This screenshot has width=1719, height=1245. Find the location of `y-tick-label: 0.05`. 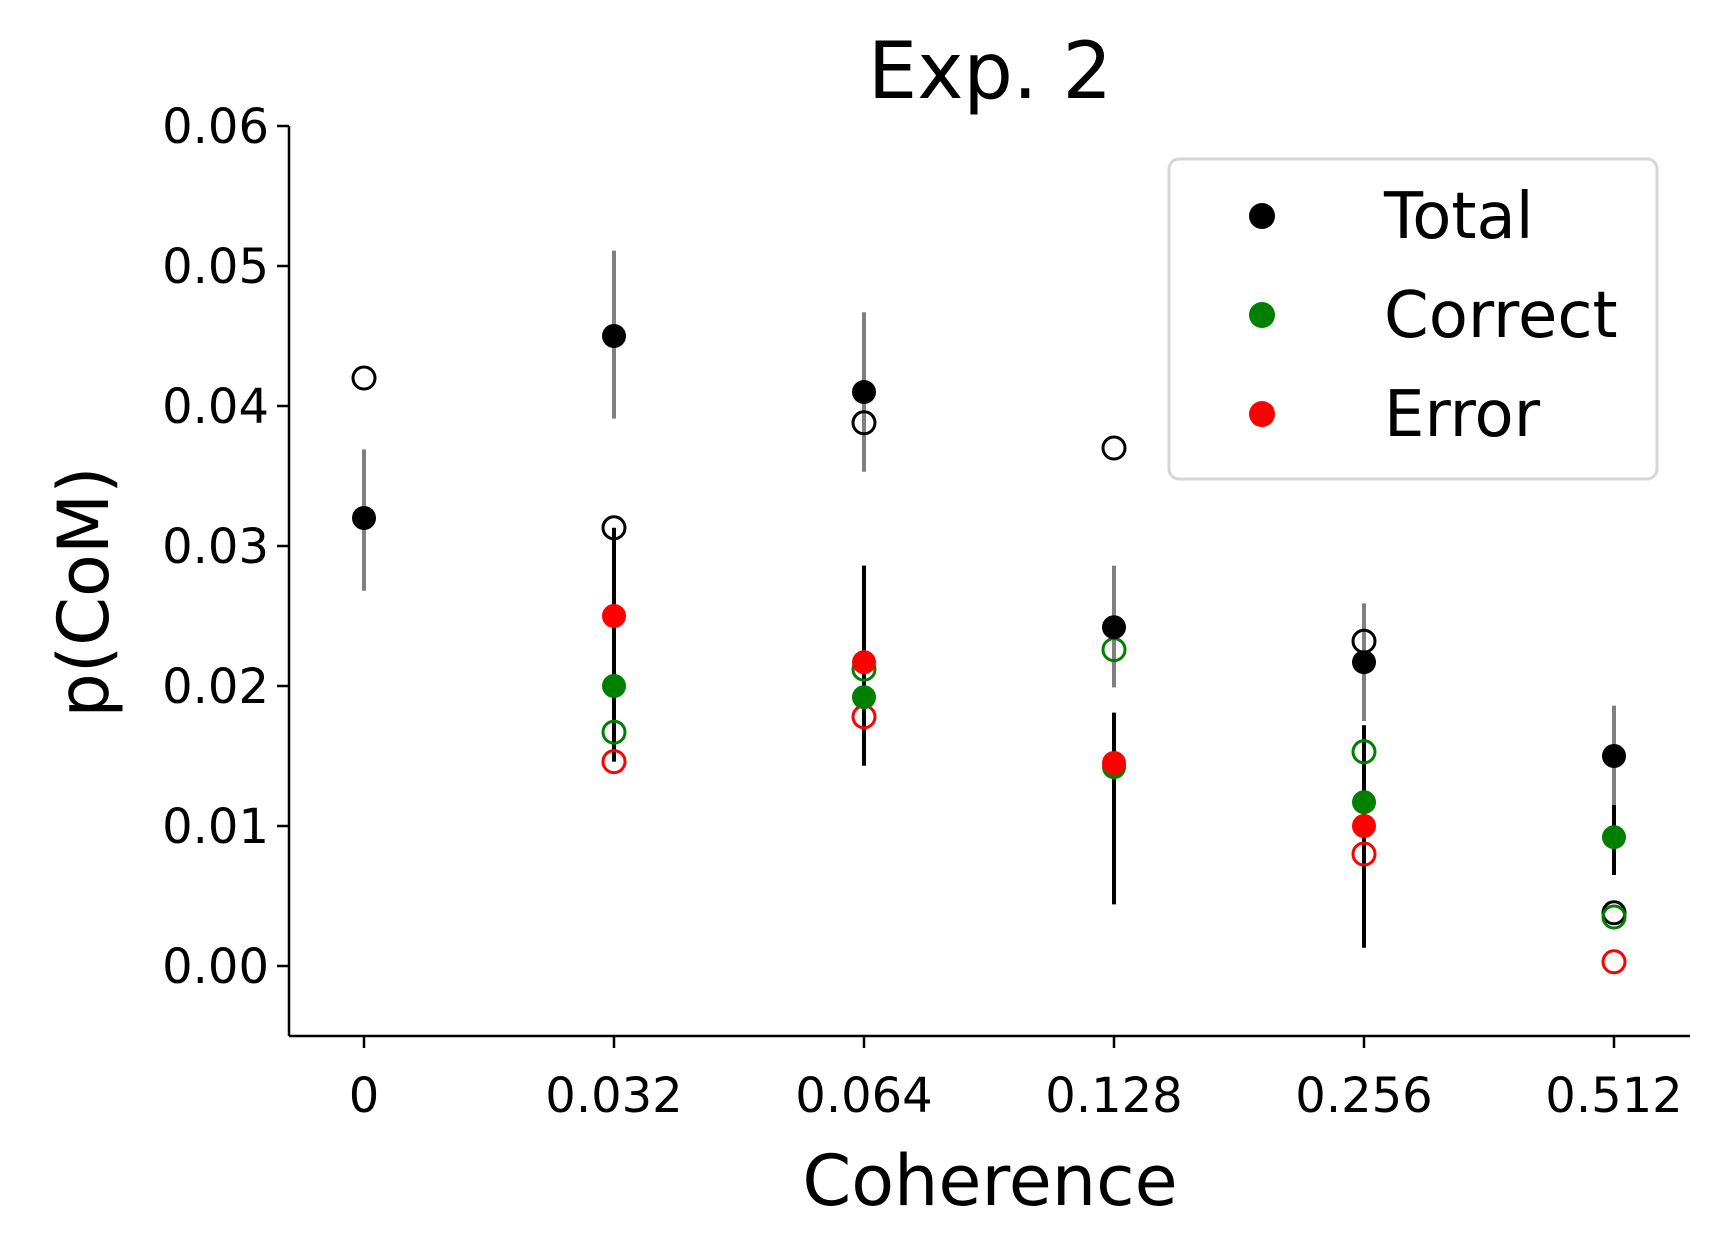

y-tick-label: 0.05 is located at coordinates (215, 267).